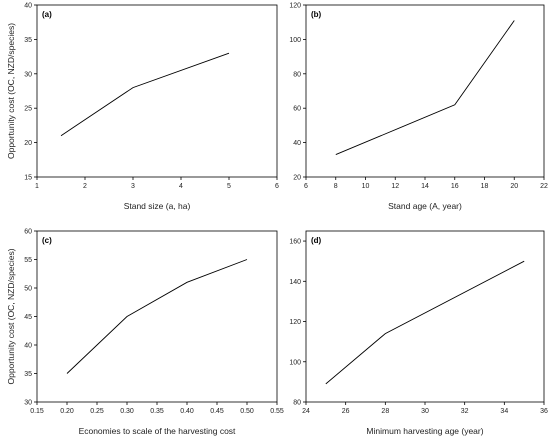 The height and width of the screenshot is (441, 550). Describe the element at coordinates (514, 186) in the screenshot. I see `x-tick-label: 20` at that location.